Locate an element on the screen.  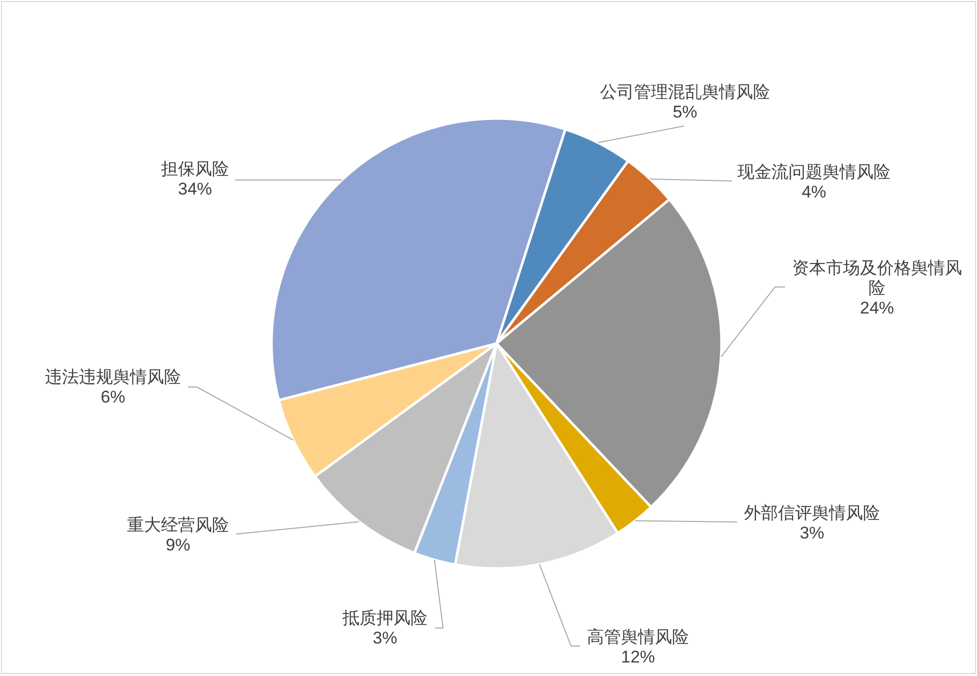
slice-label: 资本市场及价格舆情风险 is located at coordinates (877, 278).